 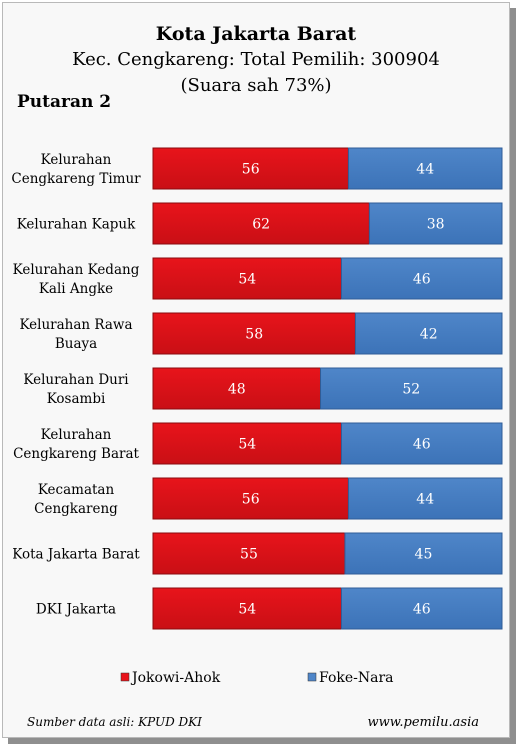 What do you see at coordinates (76, 610) in the screenshot?
I see `category-label: DKI Jakarta` at bounding box center [76, 610].